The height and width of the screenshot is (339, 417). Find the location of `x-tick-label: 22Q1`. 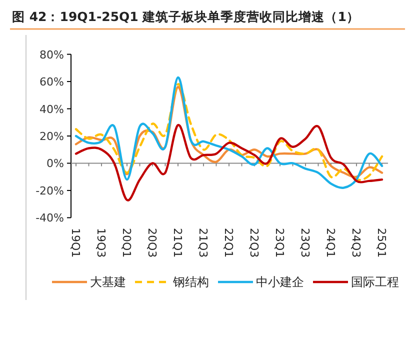

x-tick-label: 22Q1 is located at coordinates (228, 243).